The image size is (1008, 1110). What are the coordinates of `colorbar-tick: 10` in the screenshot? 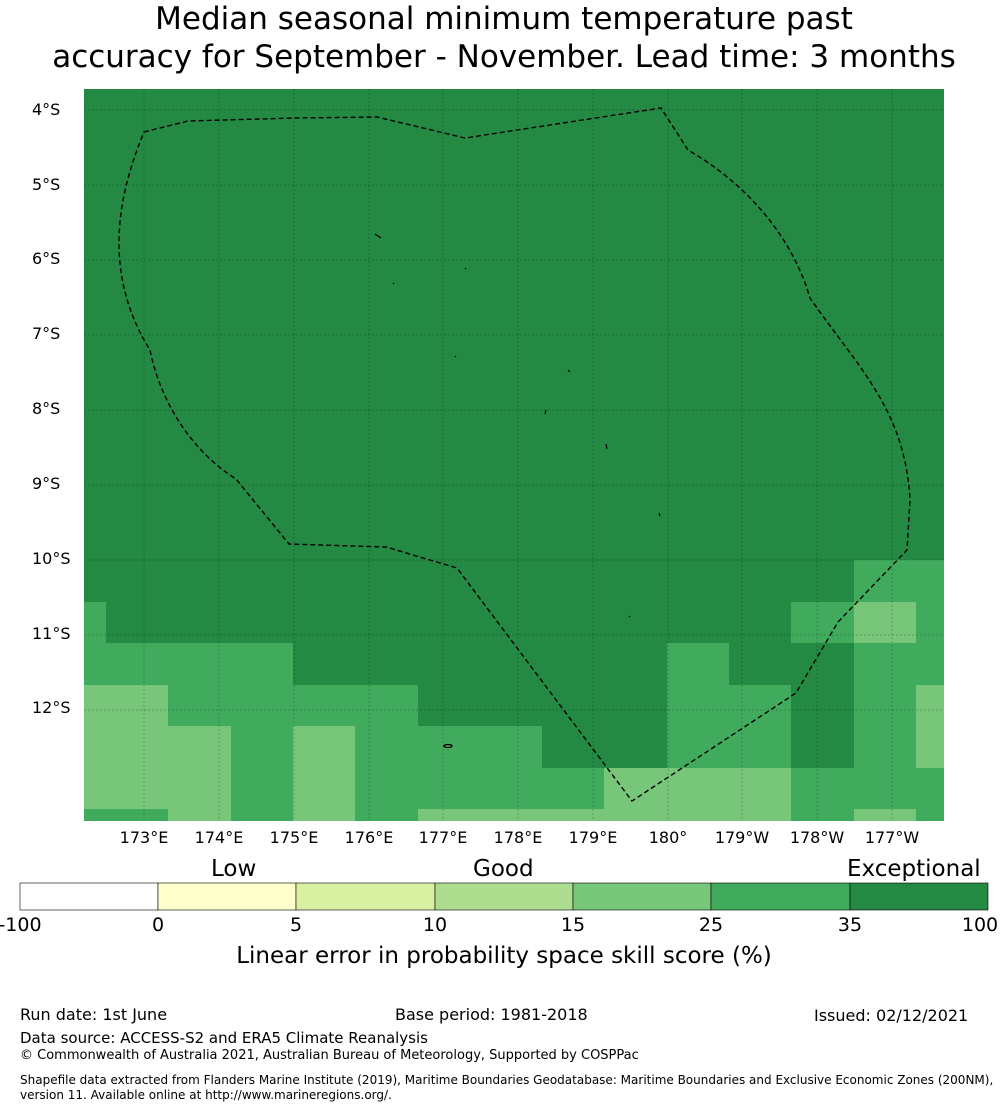 It's located at (435, 925).